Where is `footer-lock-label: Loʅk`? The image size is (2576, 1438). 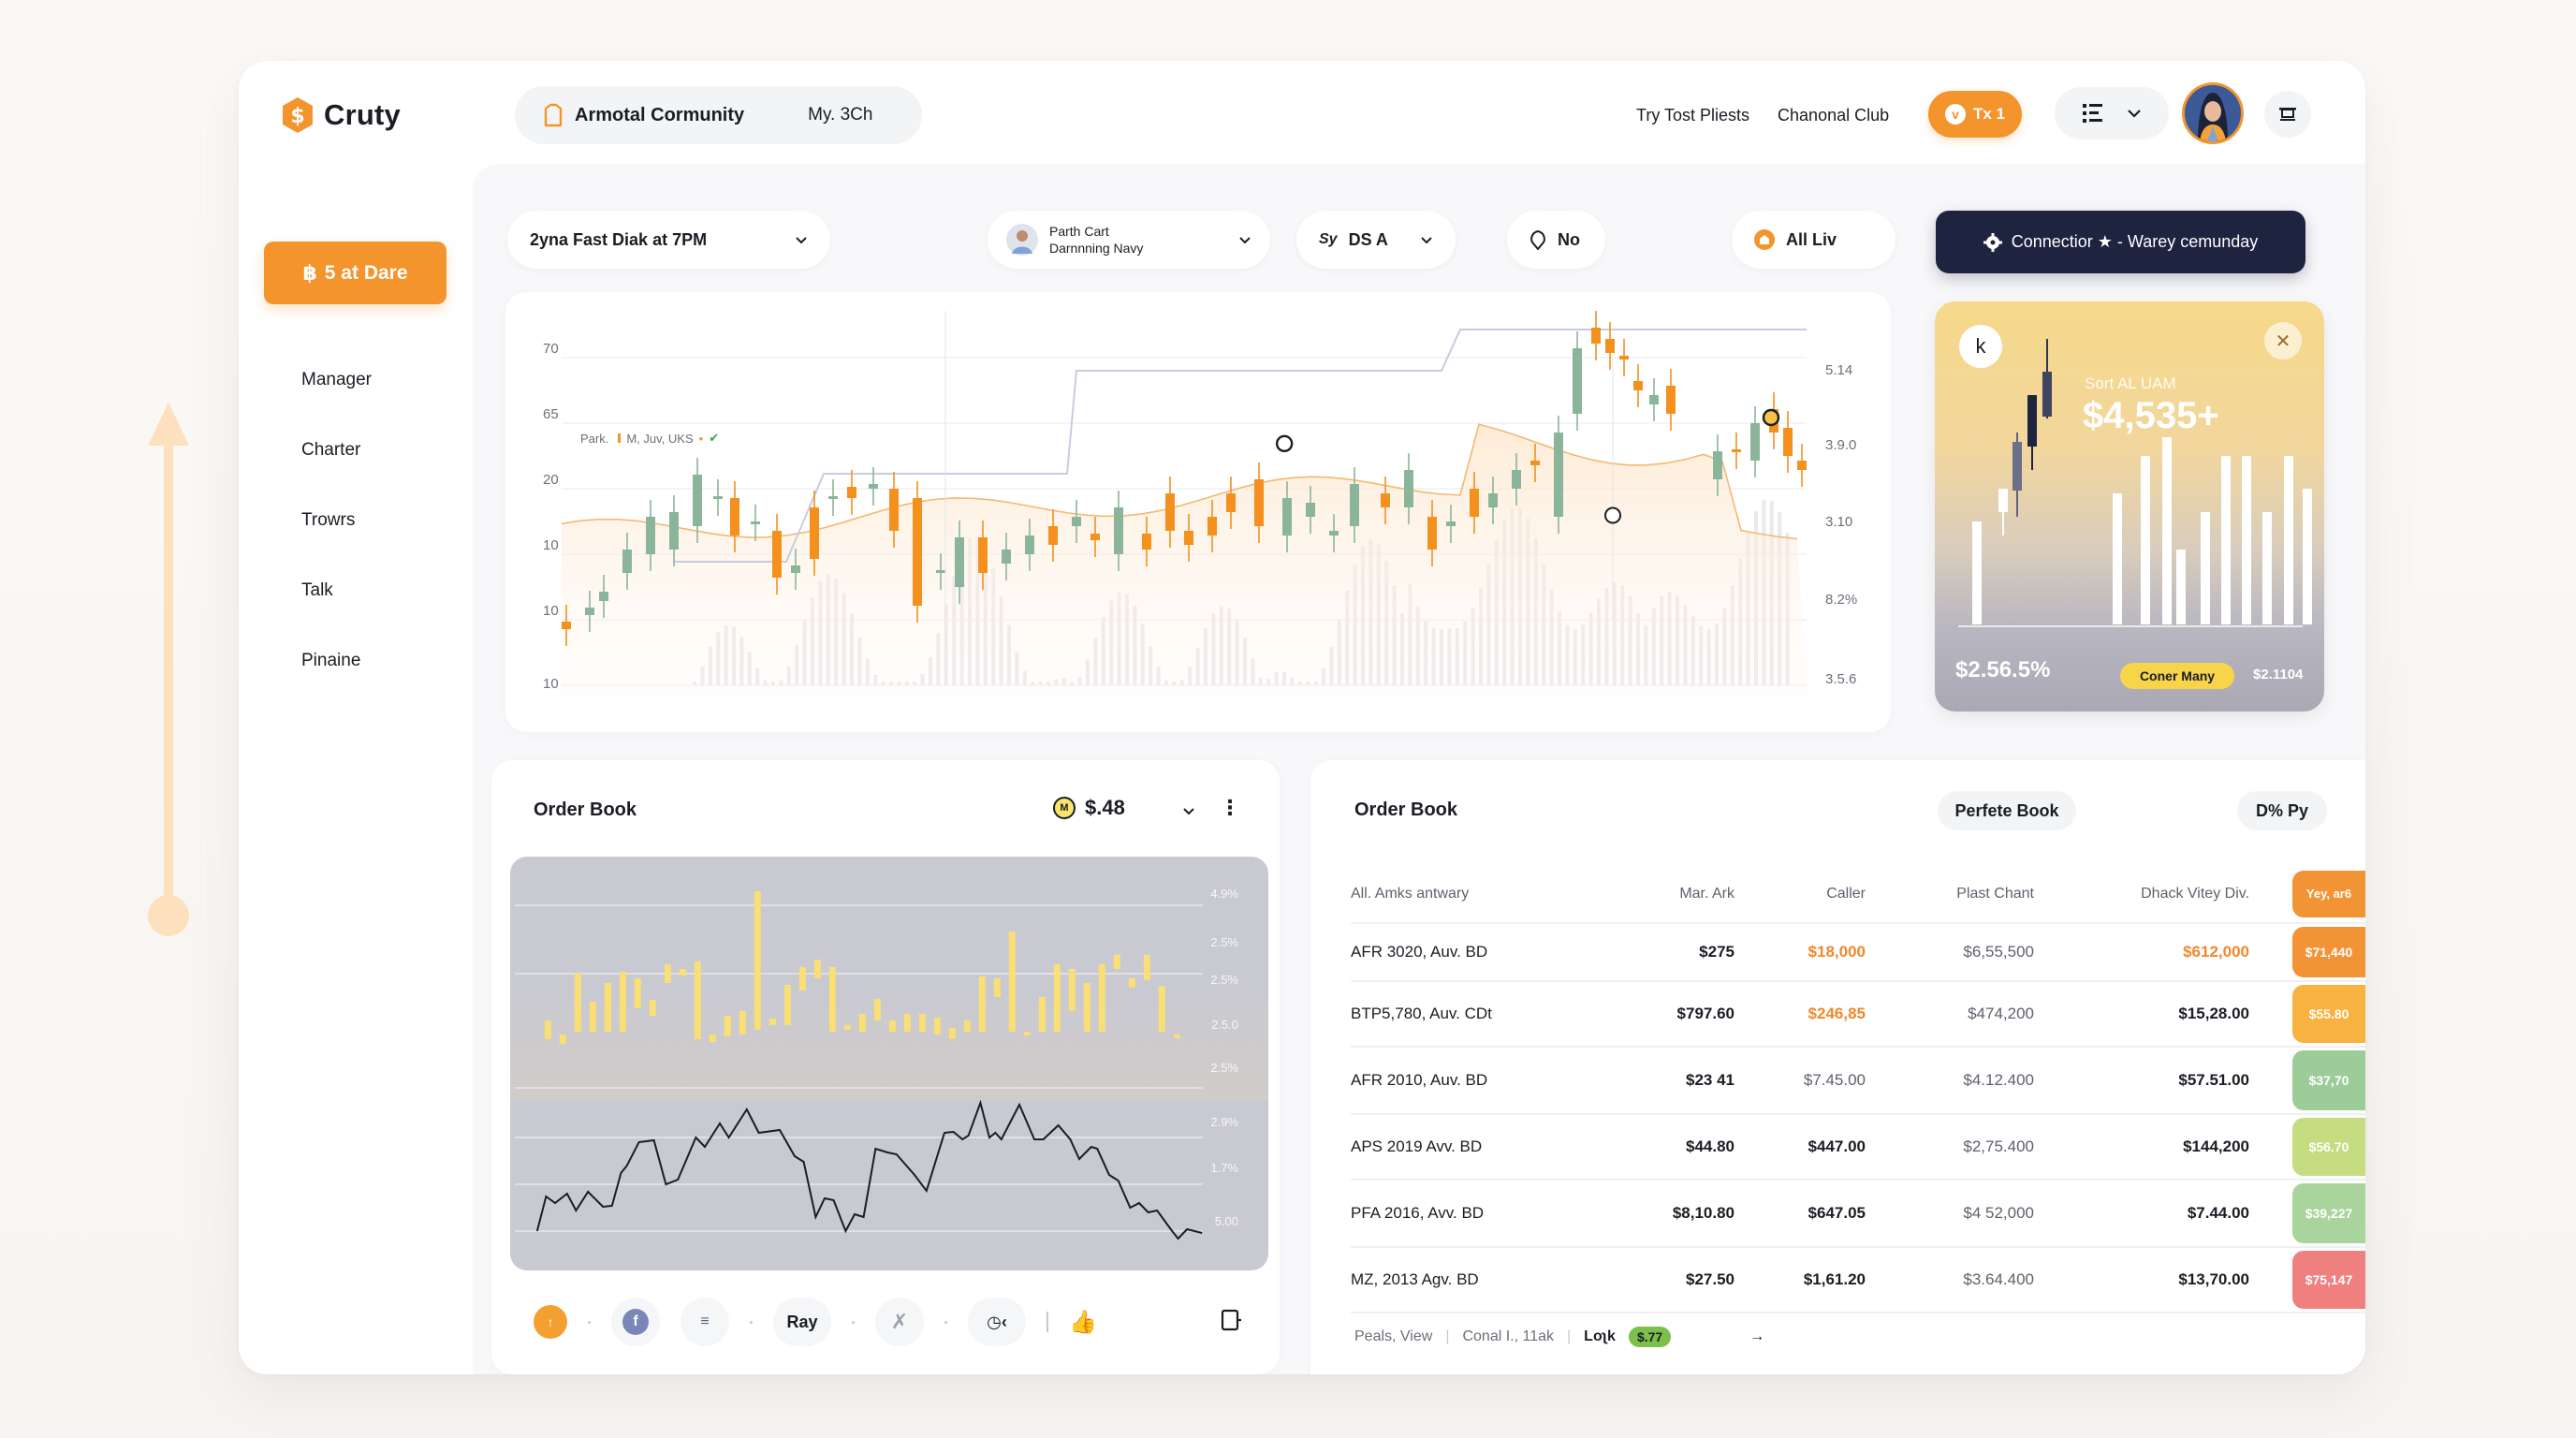 footer-lock-label: Loʅk is located at coordinates (1600, 1336).